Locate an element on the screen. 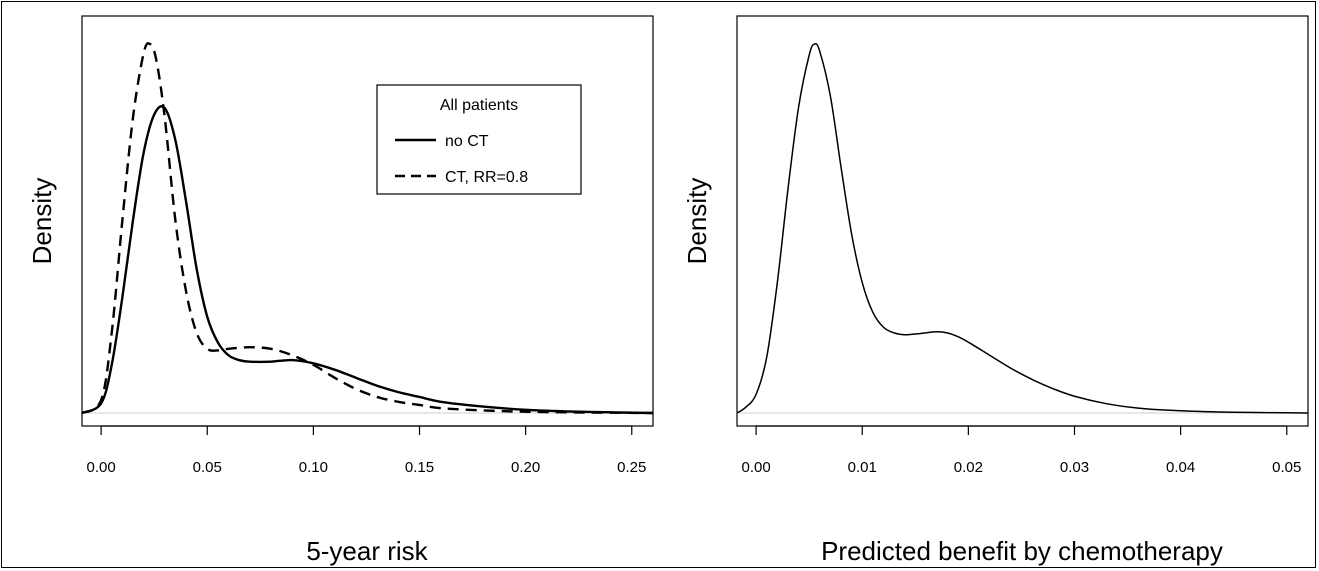  x-tick-label: 0.04 is located at coordinates (1180, 467).